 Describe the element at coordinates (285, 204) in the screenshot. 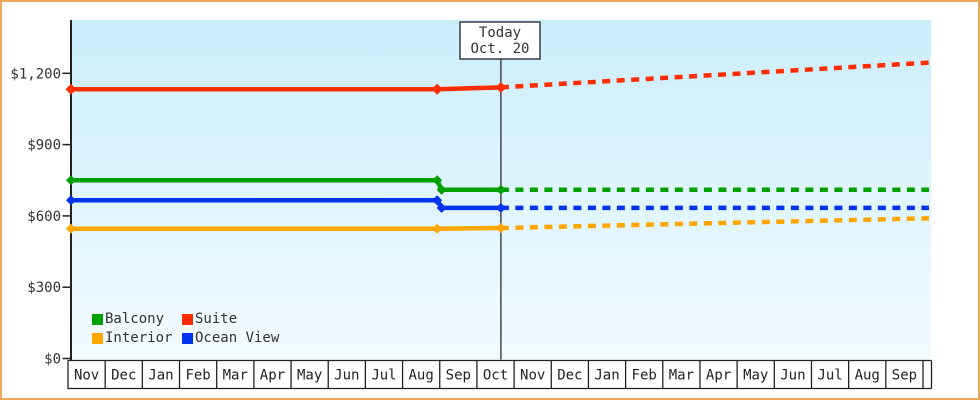

I see `ocean-view-history-line` at that location.